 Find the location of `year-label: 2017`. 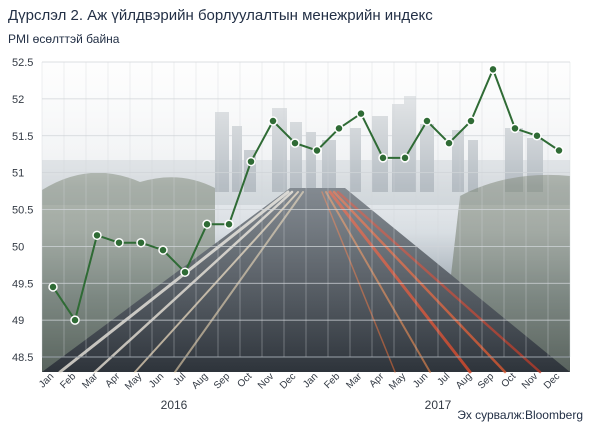

year-label: 2017 is located at coordinates (438, 405).